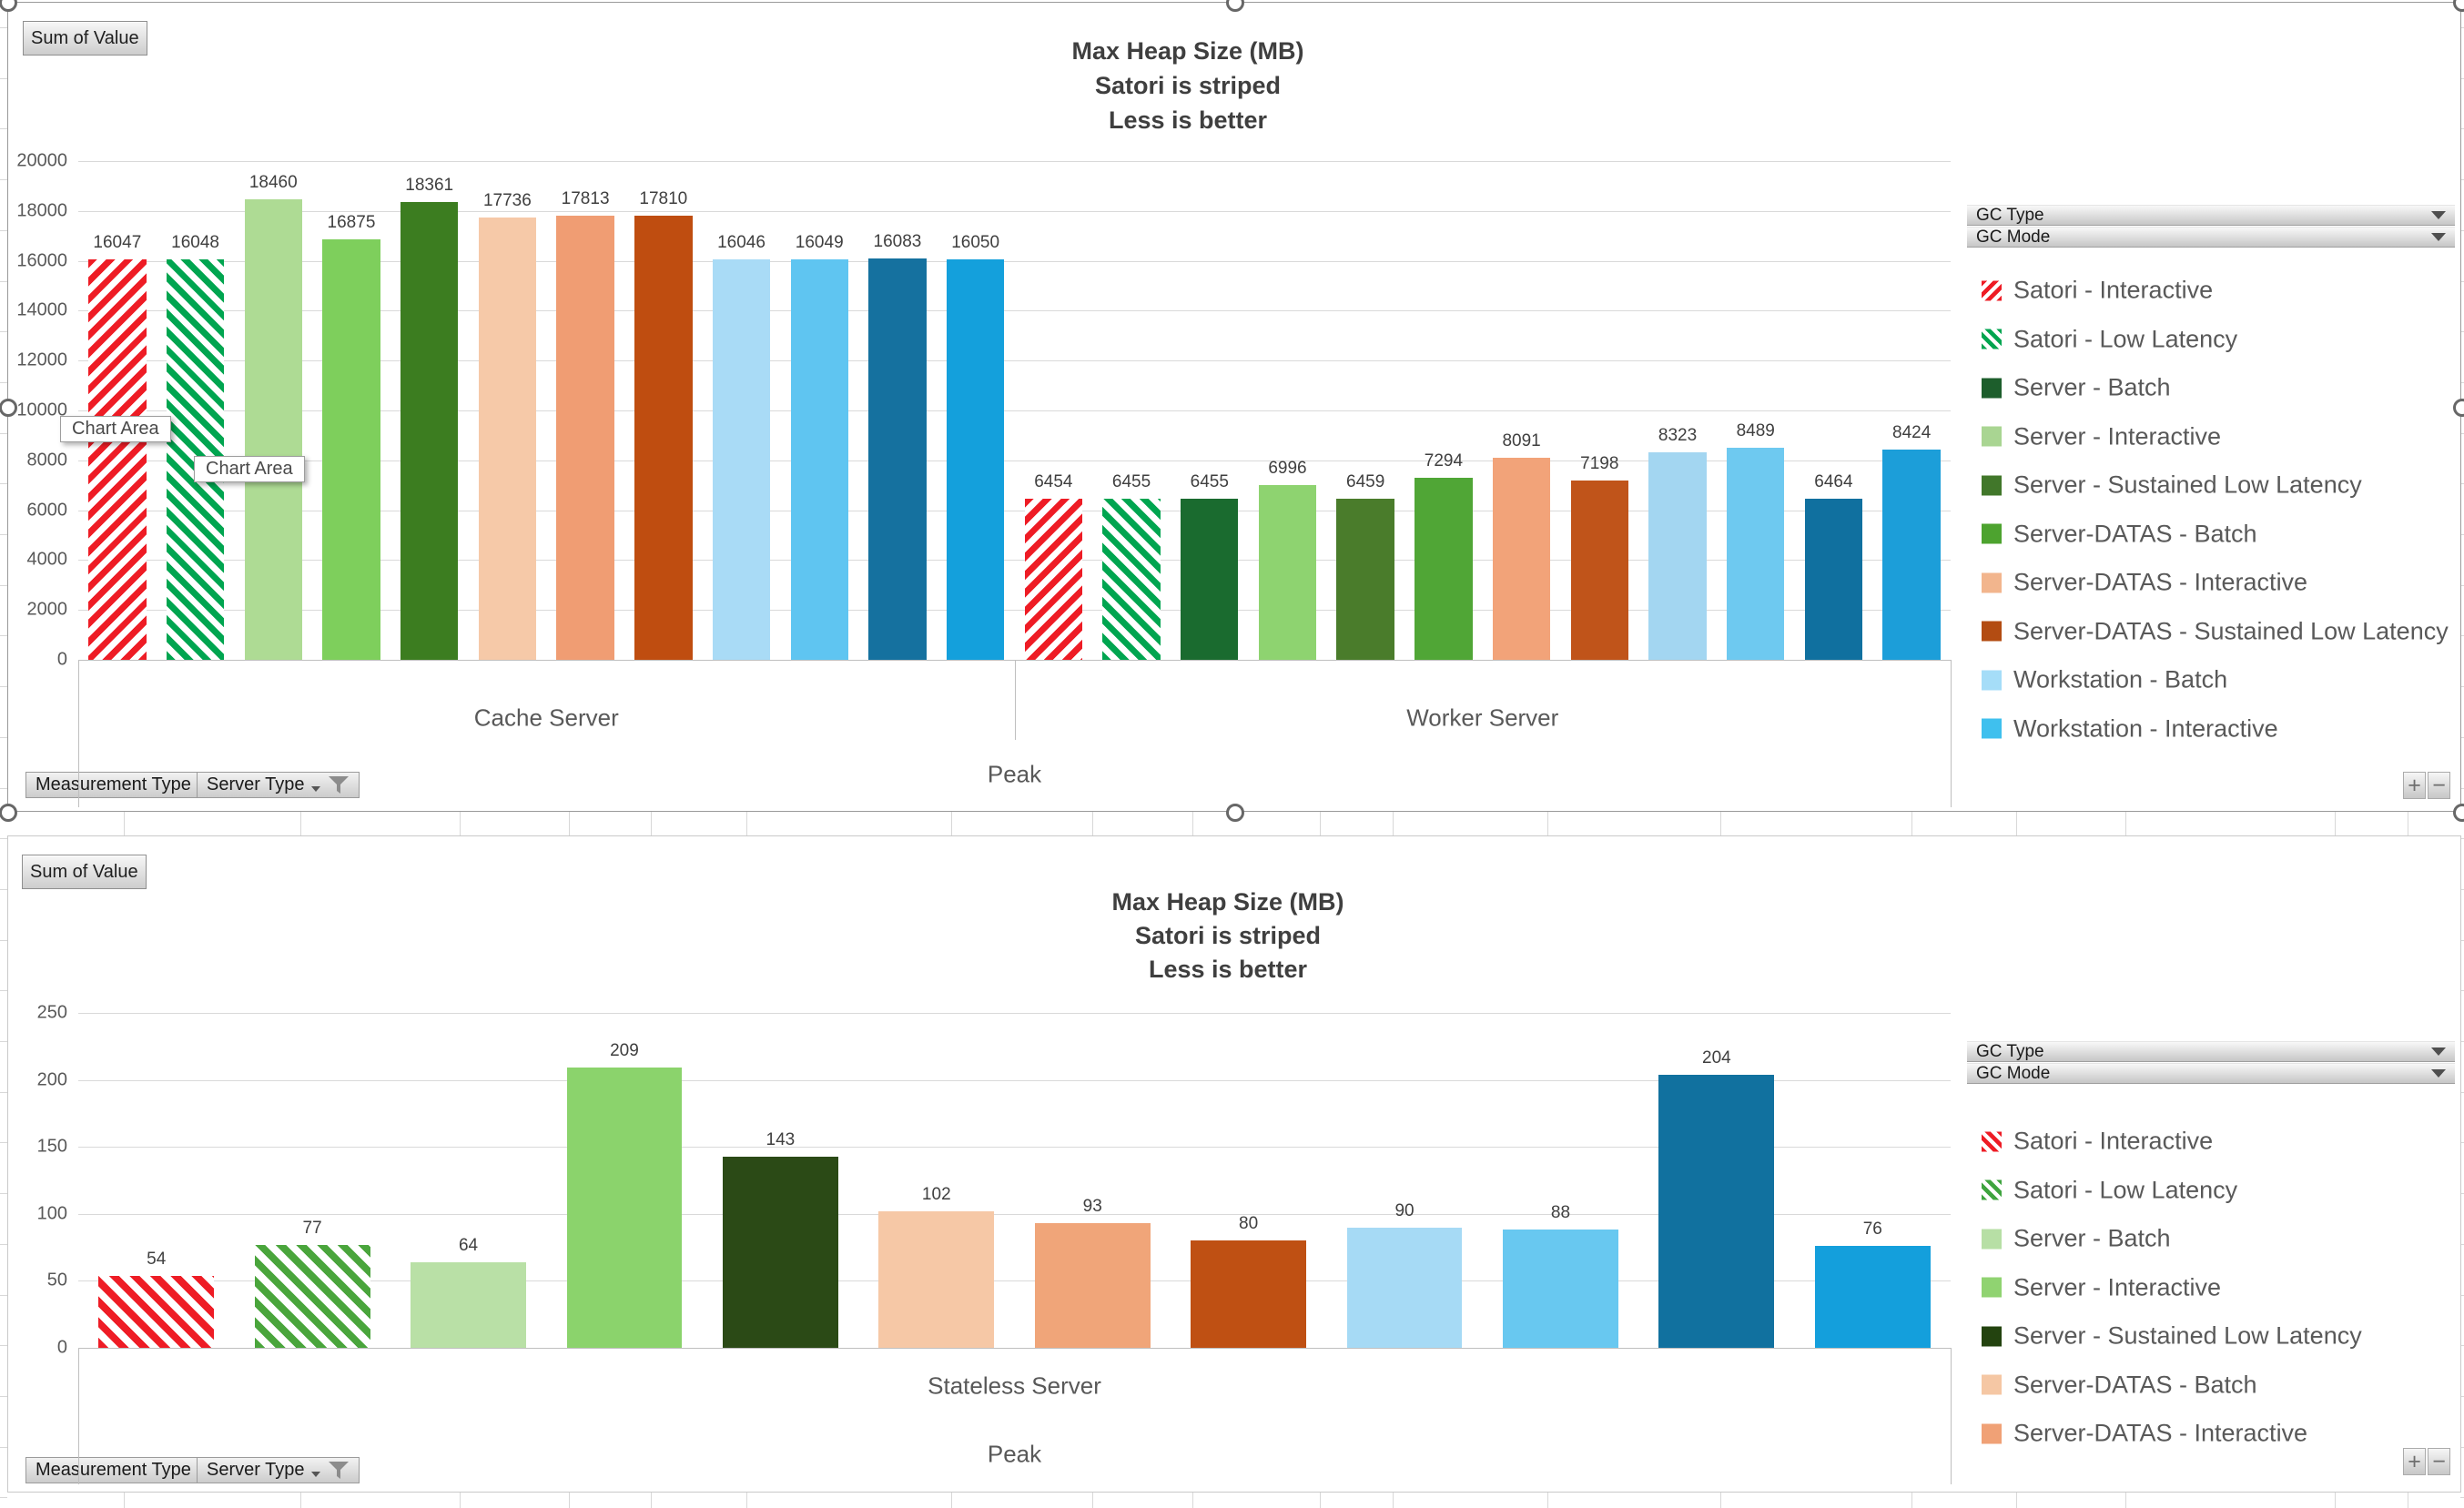 This screenshot has width=2464, height=1508. I want to click on bar-value-label: 209, so click(624, 1051).